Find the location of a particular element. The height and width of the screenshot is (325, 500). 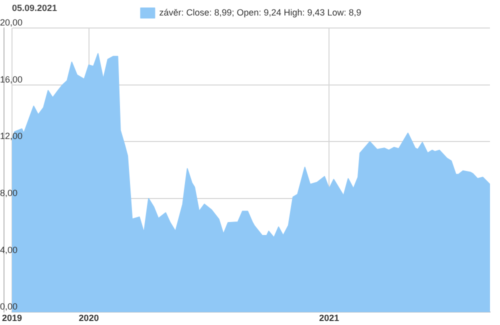

x-tick-label: 2020 is located at coordinates (88, 318).